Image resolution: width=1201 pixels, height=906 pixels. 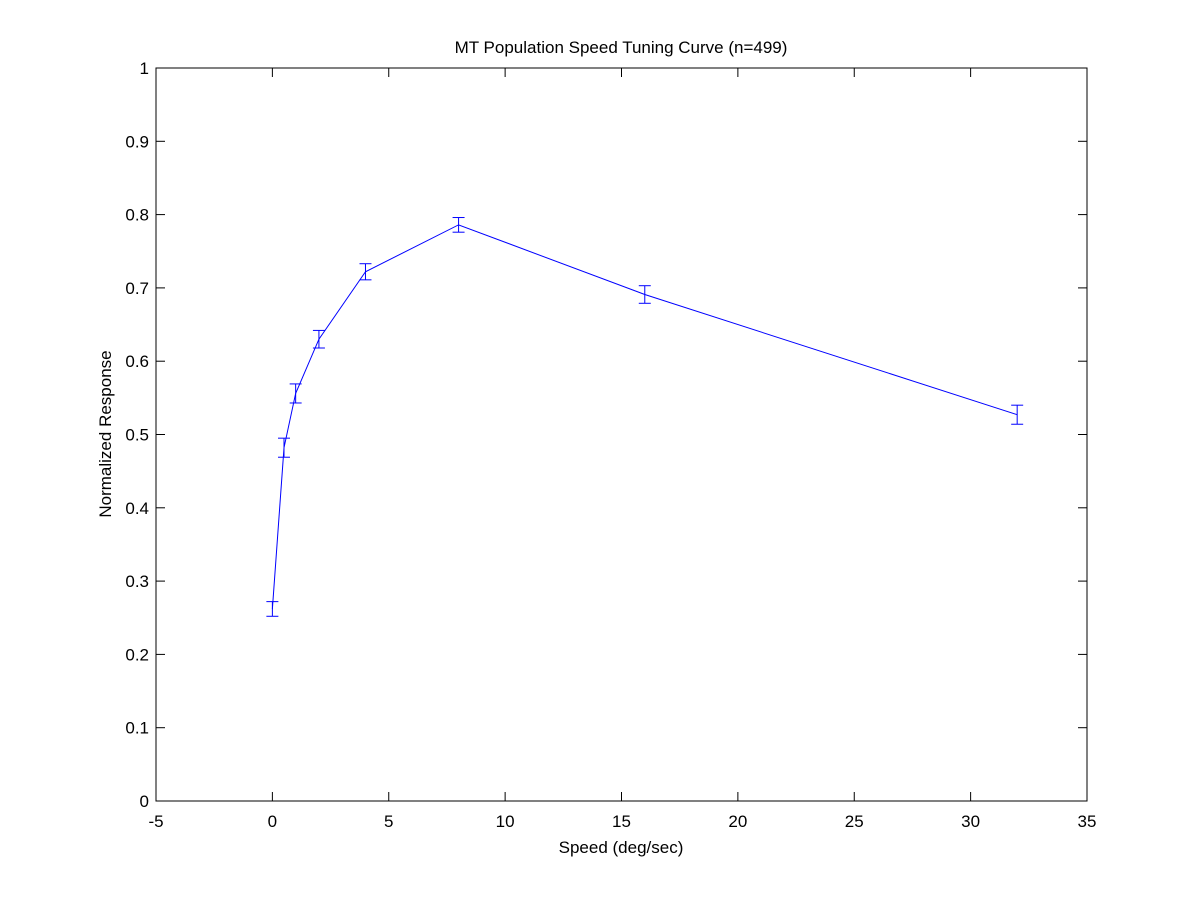 I want to click on y-tick-label: 0.6, so click(x=137, y=361).